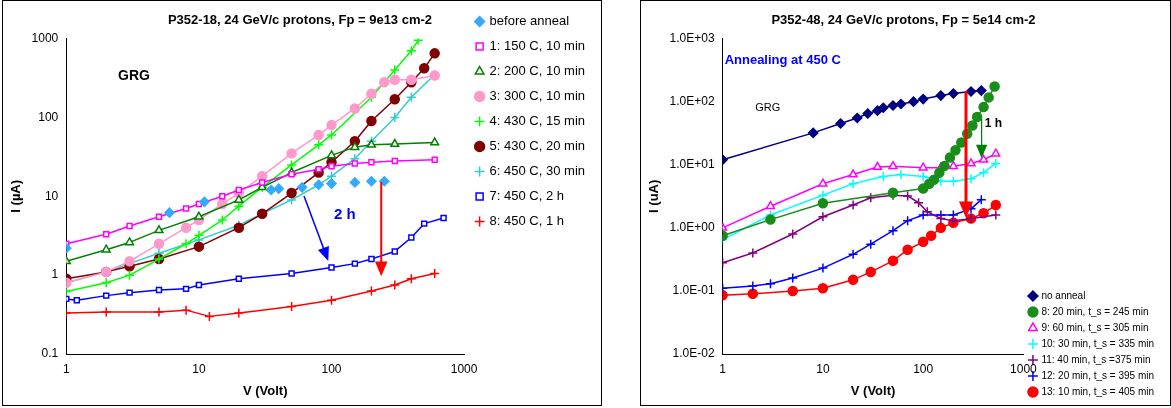  Describe the element at coordinates (654, 196) in the screenshot. I see `y-axis-title: I (uA)` at that location.